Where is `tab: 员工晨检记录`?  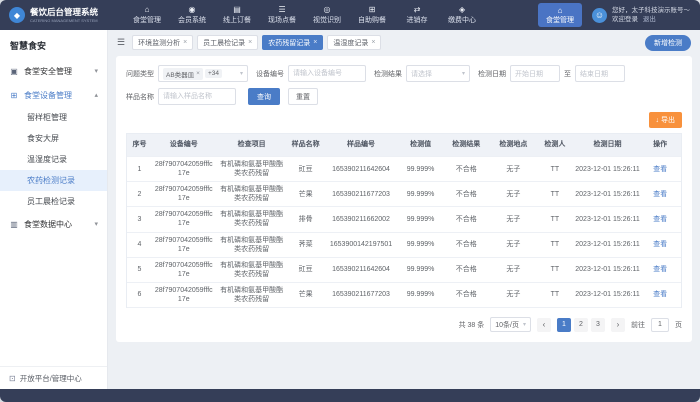
tab: 员工晨检记录 is located at coordinates (228, 42).